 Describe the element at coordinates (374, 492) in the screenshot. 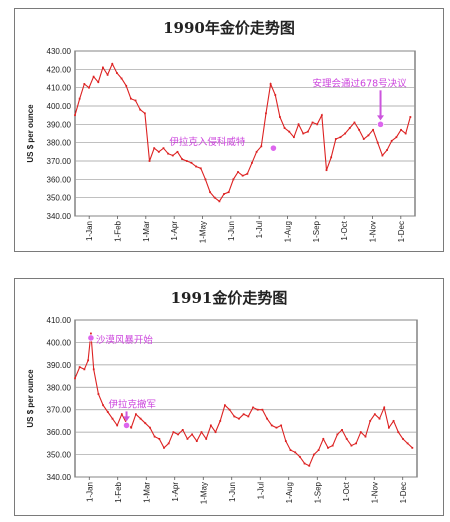

I see `x-tick-label: 1-Nov` at that location.